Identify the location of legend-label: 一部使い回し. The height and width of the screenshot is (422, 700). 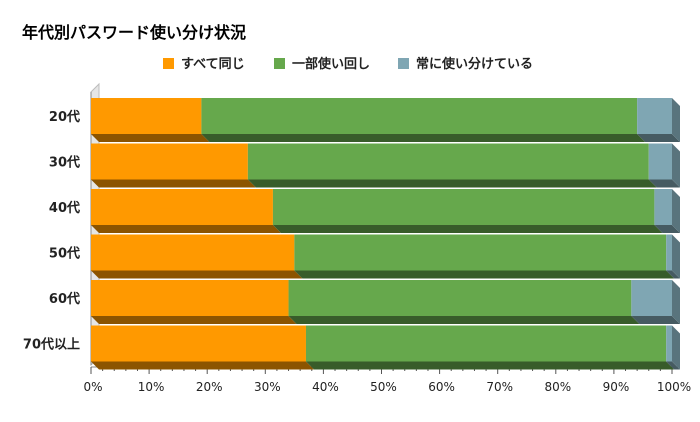
(331, 64).